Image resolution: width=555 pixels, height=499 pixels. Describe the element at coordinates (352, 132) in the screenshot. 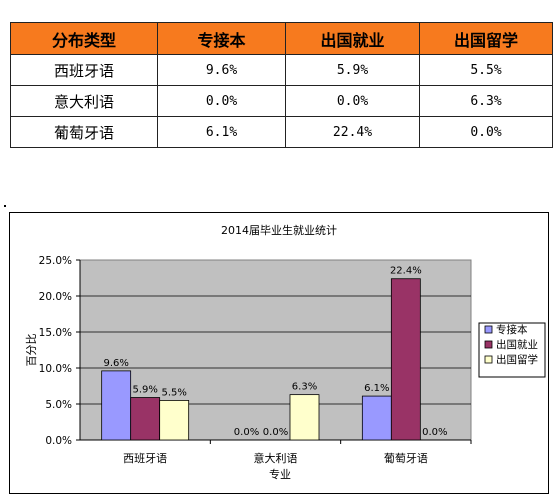

I see `table-cell: 22.4%` at that location.